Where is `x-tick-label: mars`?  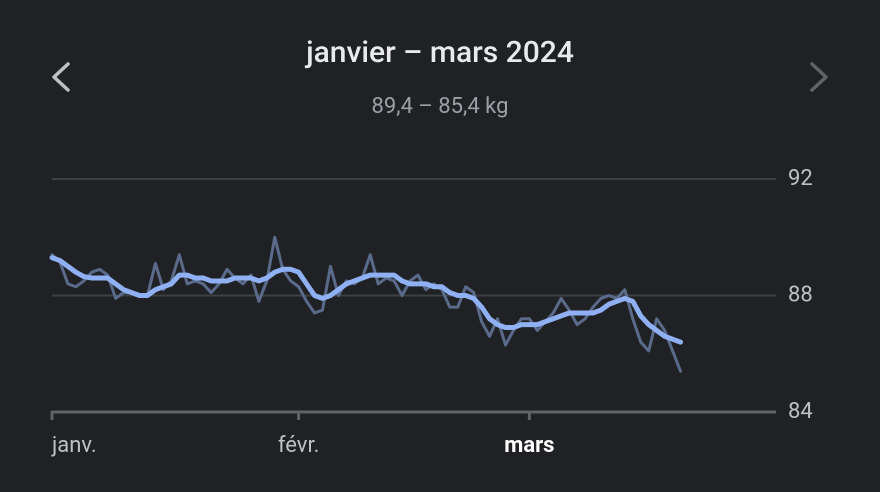
x-tick-label: mars is located at coordinates (529, 445).